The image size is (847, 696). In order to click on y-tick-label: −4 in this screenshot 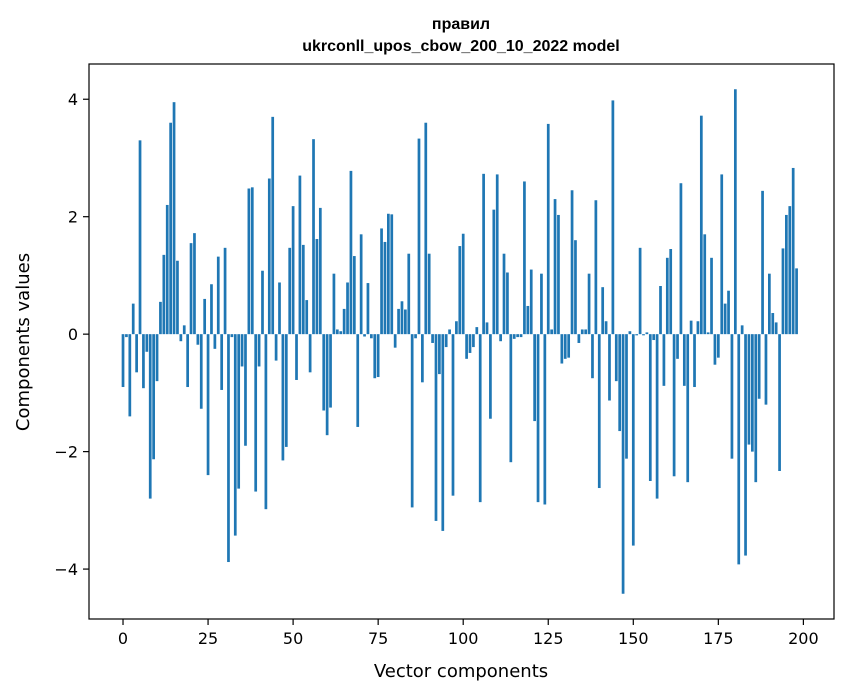, I will do `click(66, 569)`.